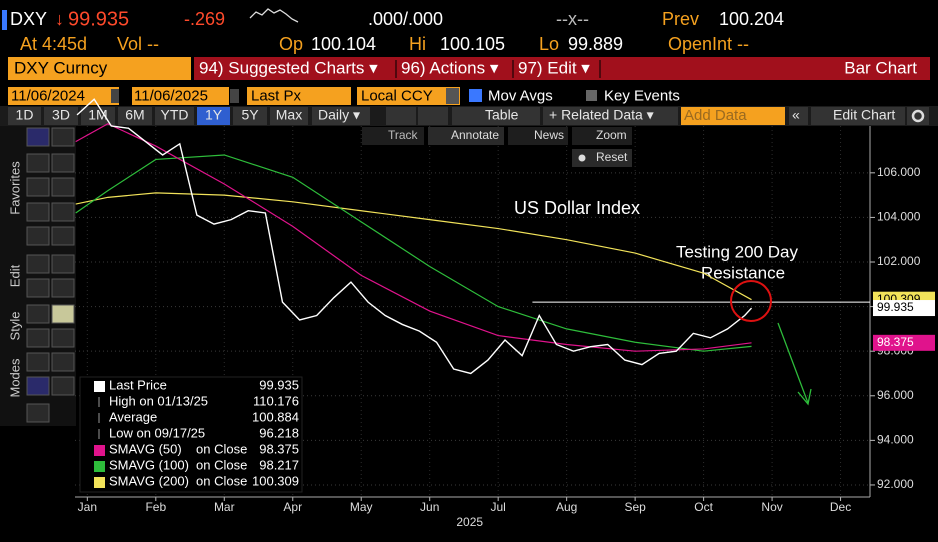 The height and width of the screenshot is (542, 938). Describe the element at coordinates (59, 19) in the screenshot. I see `arrow: ↓` at that location.